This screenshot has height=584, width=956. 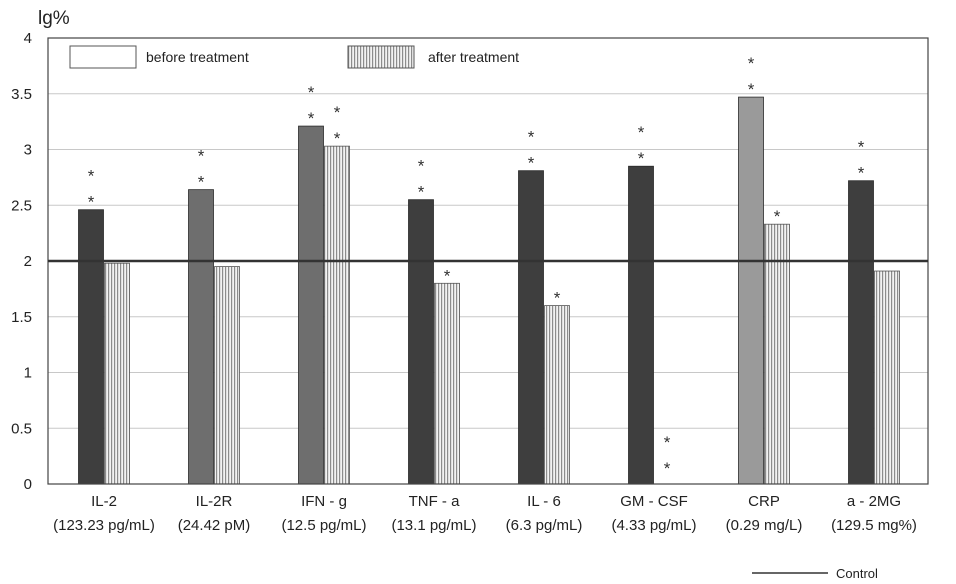 What do you see at coordinates (544, 501) in the screenshot?
I see `x-tick-label: IL - 6` at bounding box center [544, 501].